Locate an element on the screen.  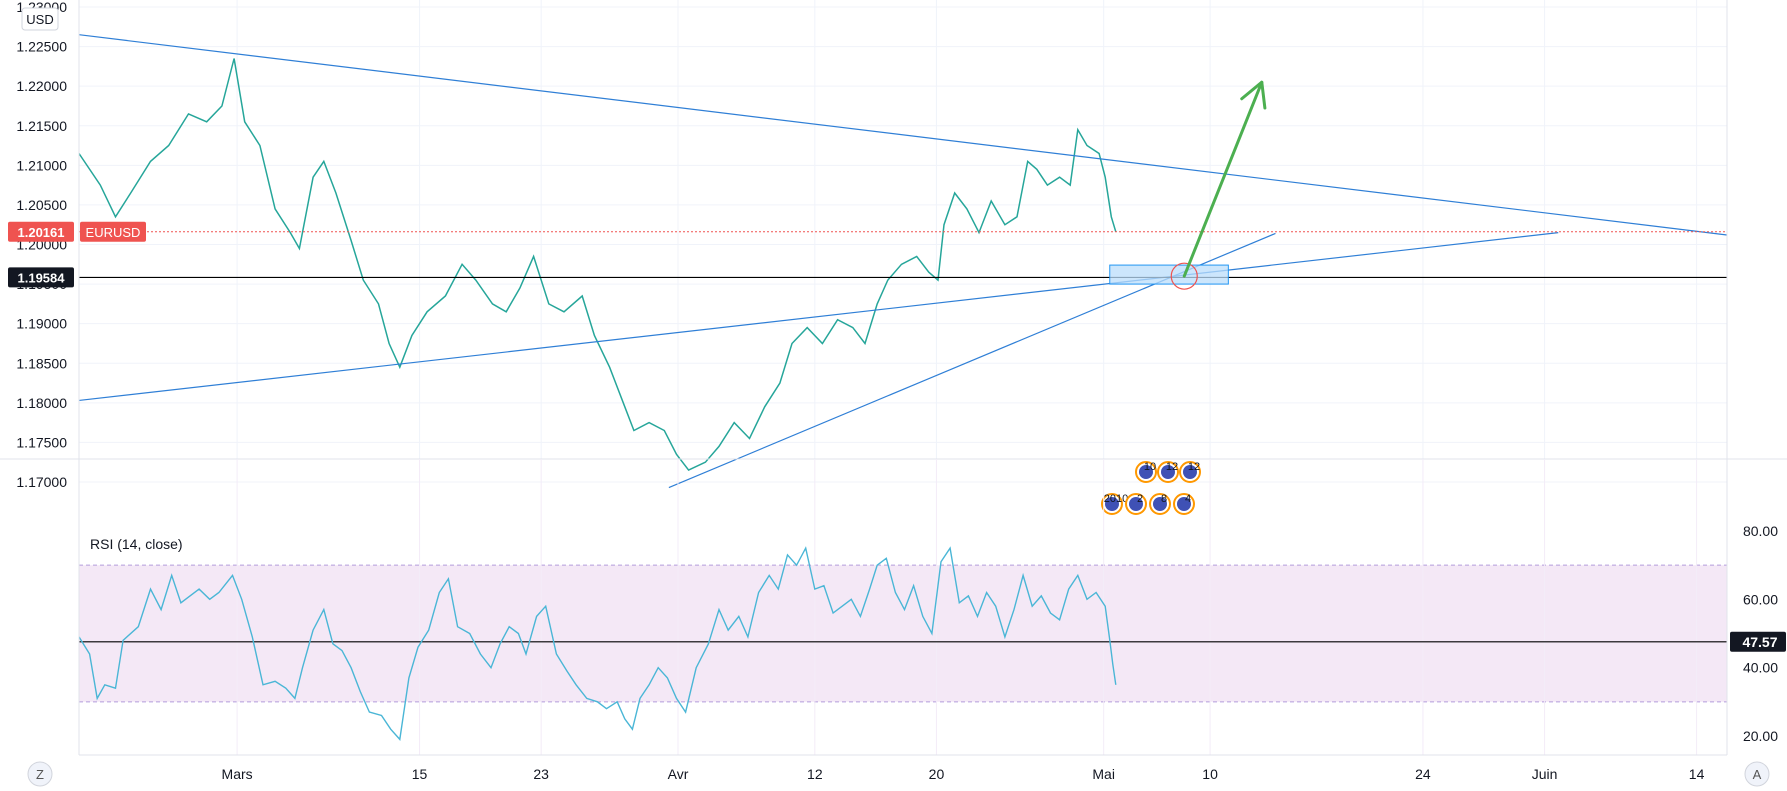
price-tick-label: 1.18000 is located at coordinates (41, 403).